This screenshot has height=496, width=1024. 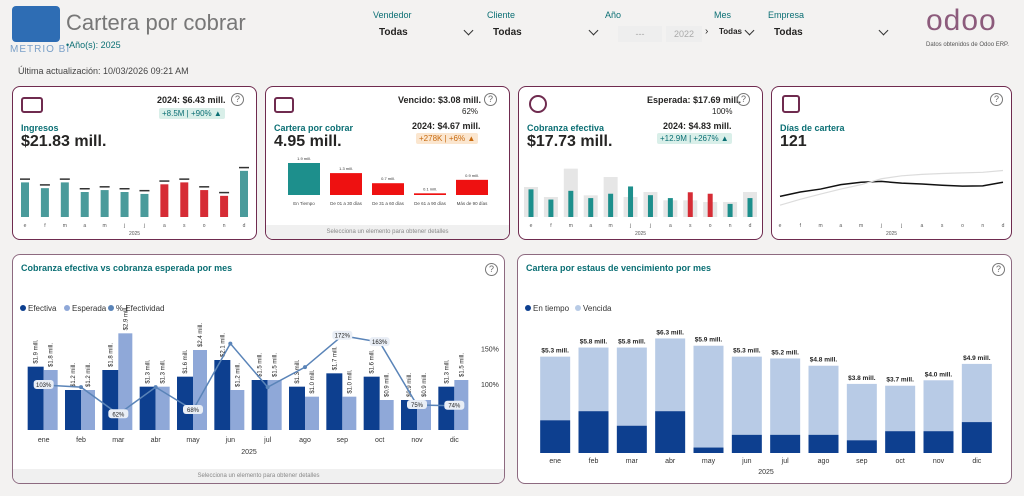 What do you see at coordinates (393, 32) in the screenshot?
I see `vendedor-select: Todas` at bounding box center [393, 32].